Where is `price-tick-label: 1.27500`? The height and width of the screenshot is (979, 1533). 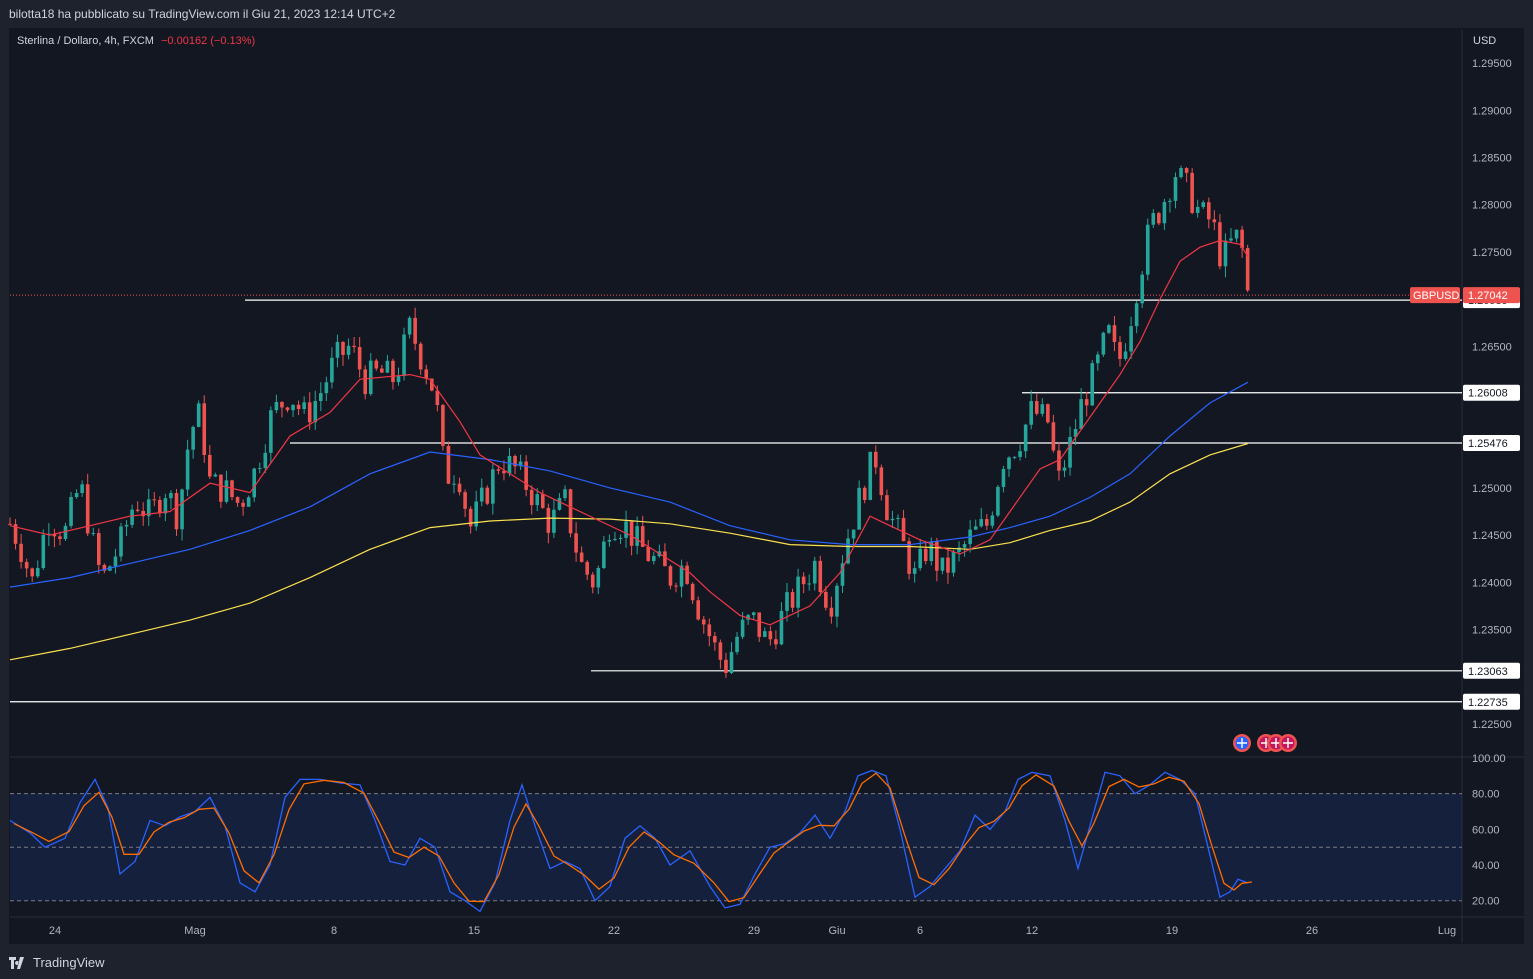
price-tick-label: 1.27500 is located at coordinates (1492, 253).